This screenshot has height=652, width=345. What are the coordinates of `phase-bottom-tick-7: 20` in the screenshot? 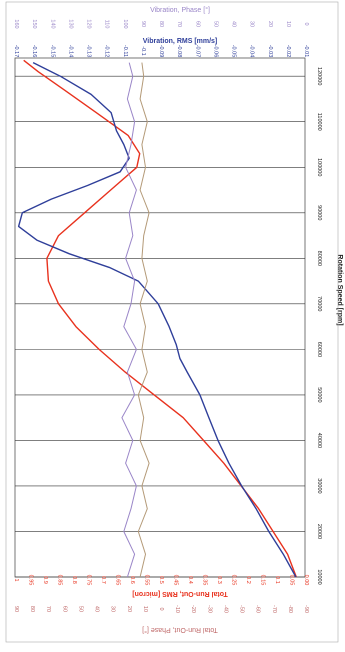 It's located at (129, 609).